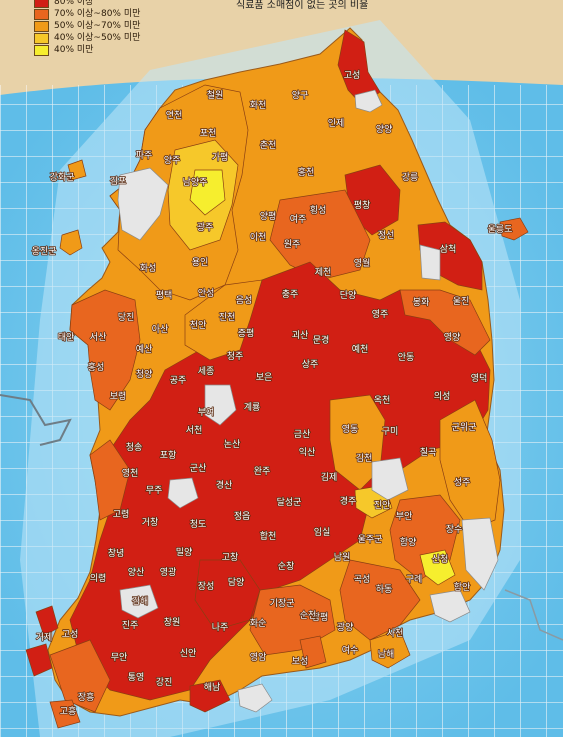 This screenshot has width=563, height=737. Describe the element at coordinates (323, 272) in the screenshot. I see `region-label: 제천` at that location.